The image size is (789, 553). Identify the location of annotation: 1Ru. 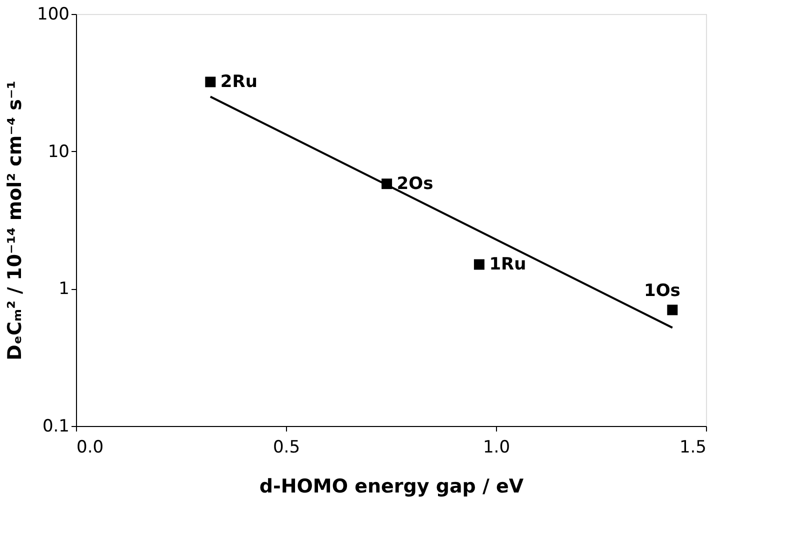
(507, 264).